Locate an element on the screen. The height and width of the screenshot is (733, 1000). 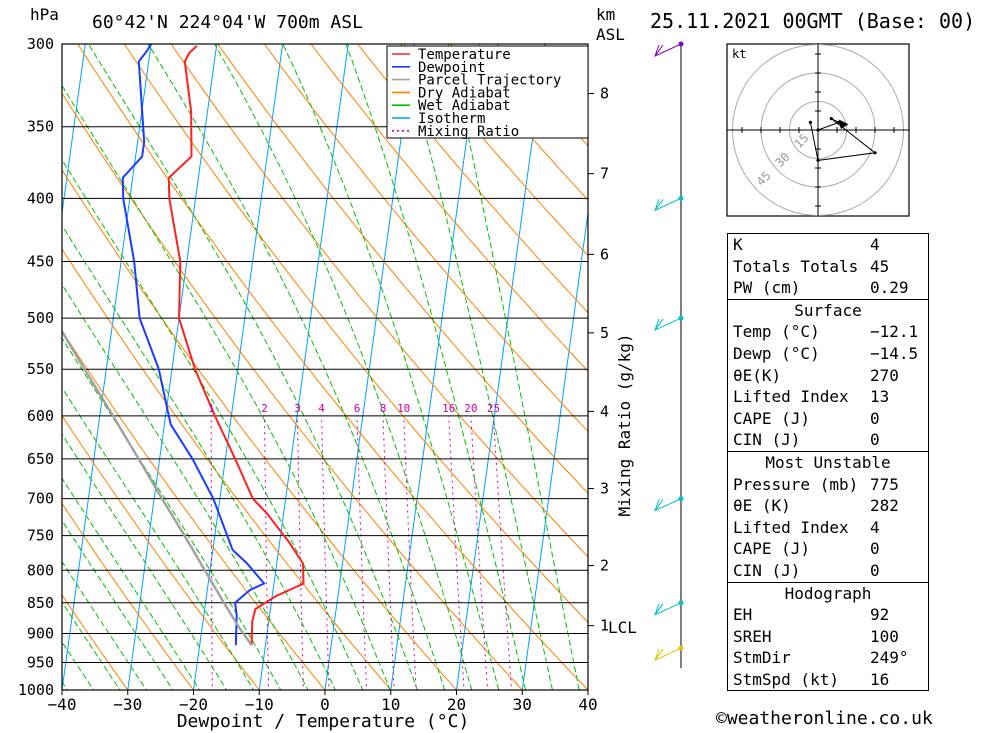
legend-entry: Dry Adiabat is located at coordinates (464, 93).